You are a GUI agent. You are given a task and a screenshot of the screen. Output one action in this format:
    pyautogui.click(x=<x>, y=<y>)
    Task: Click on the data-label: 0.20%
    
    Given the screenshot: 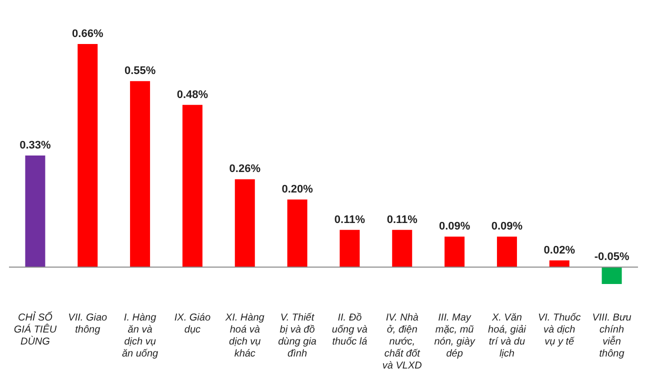 What is the action you would take?
    pyautogui.click(x=298, y=189)
    